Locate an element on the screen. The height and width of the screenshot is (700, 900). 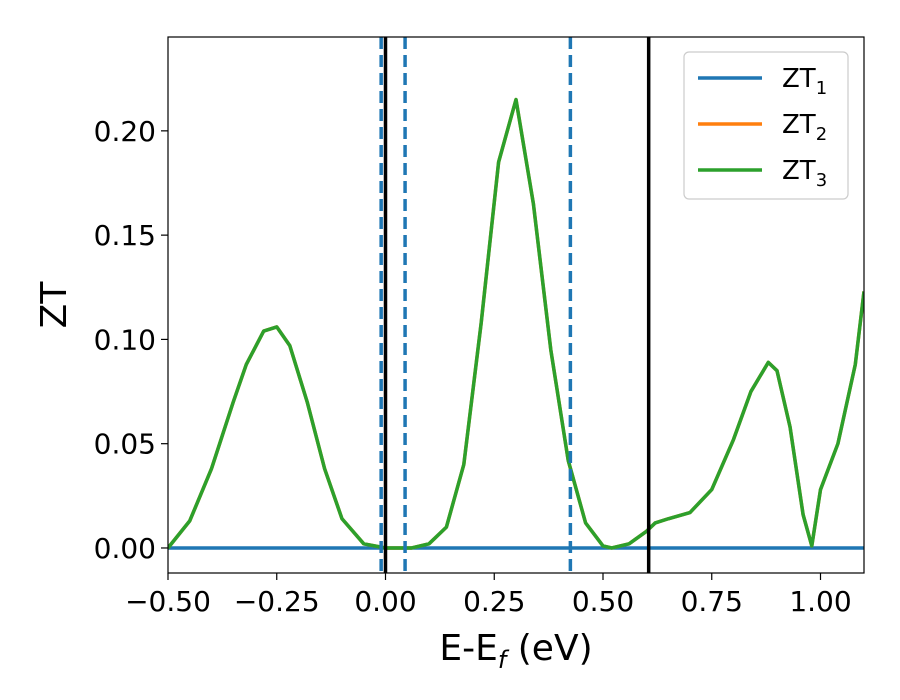
legend-label-2: ZT2 is located at coordinates (804, 127).